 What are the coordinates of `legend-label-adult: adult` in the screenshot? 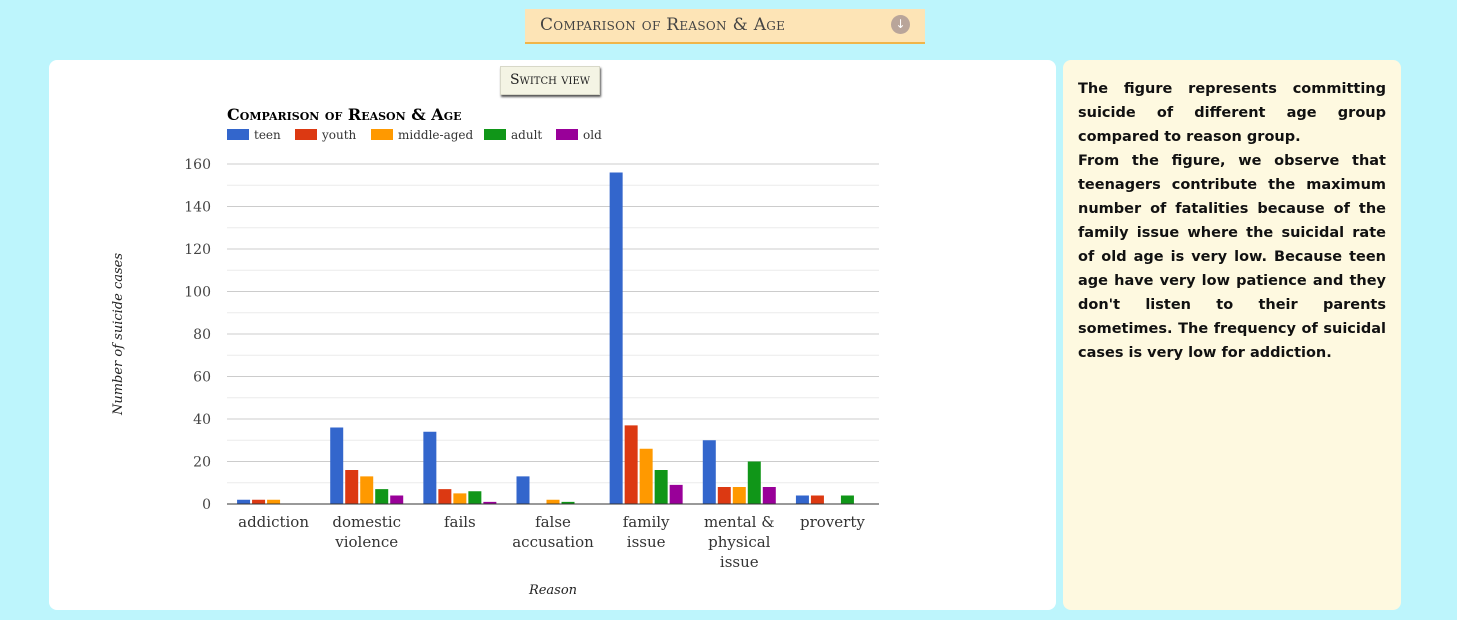 It's located at (526, 135).